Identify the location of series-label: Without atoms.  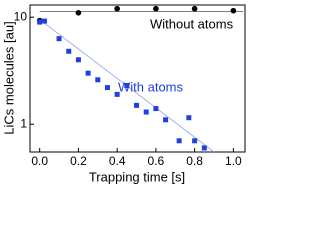
(192, 23).